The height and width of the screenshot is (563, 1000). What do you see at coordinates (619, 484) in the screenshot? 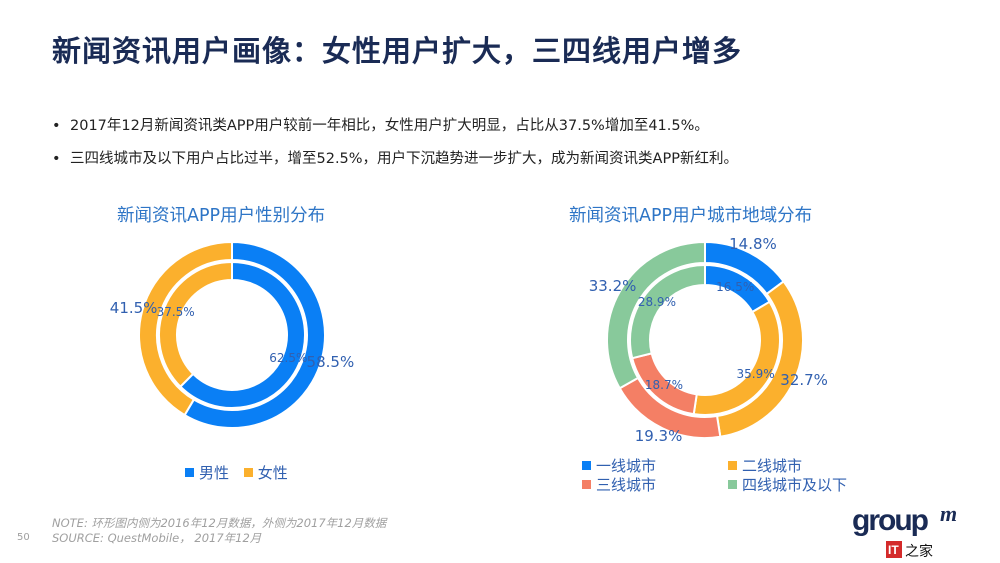
I see `legend-item: 三线城市` at bounding box center [619, 484].